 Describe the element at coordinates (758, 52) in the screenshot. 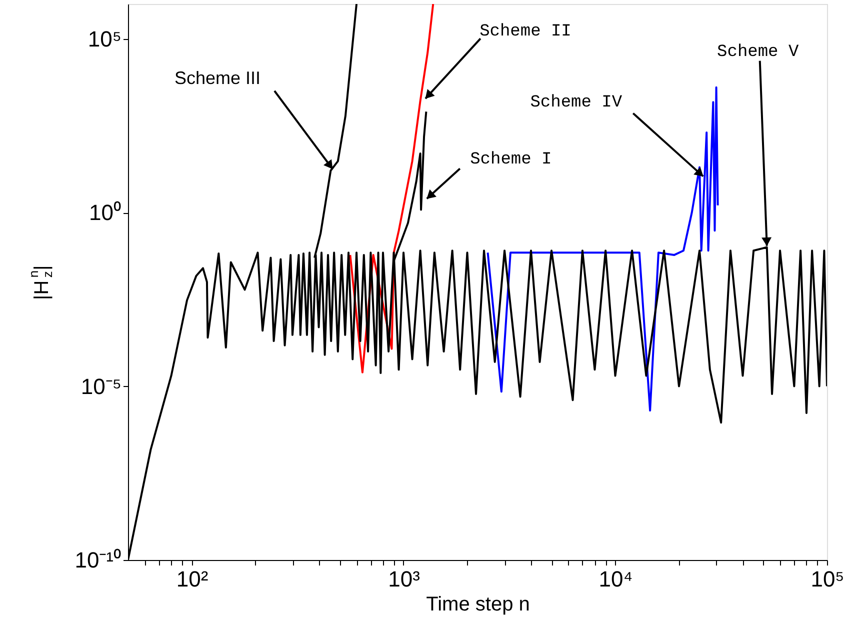

I see `annotation: Scheme V` at that location.